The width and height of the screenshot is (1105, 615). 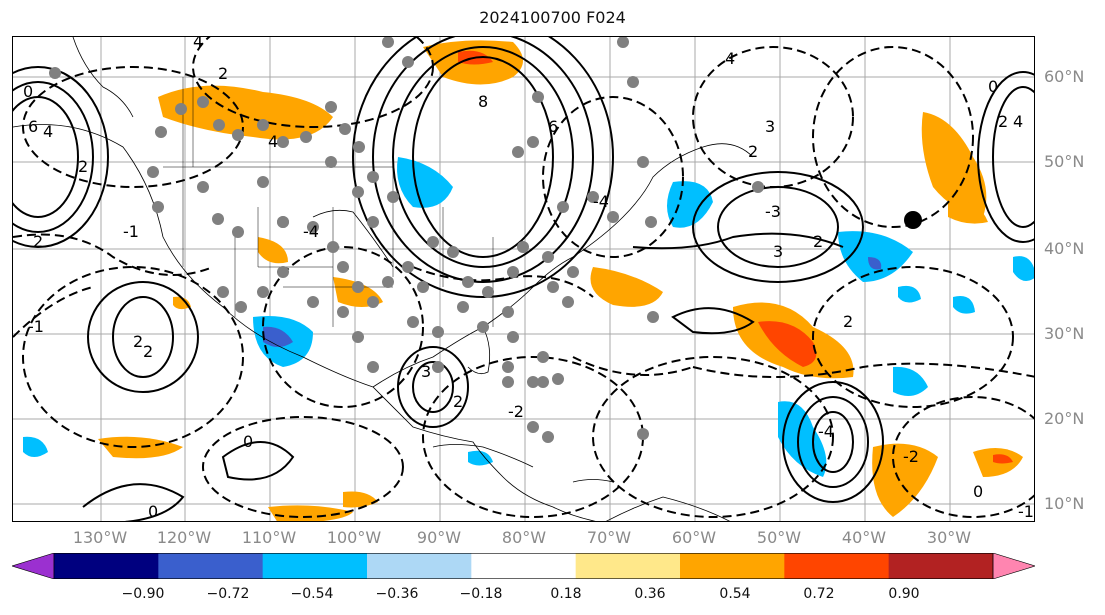 I want to click on colorbar-tick: −0.36, so click(x=397, y=594).